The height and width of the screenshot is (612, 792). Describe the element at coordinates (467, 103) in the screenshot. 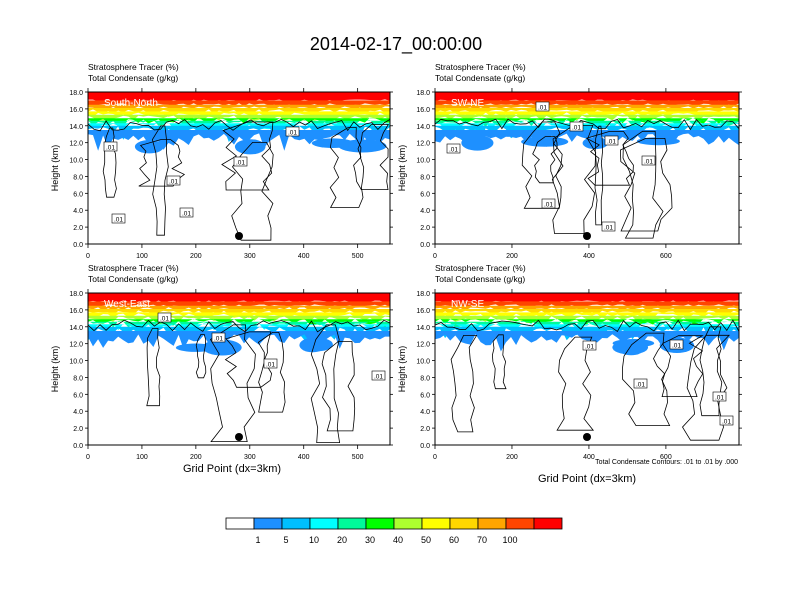

I see `panel-name: SW-NE` at that location.